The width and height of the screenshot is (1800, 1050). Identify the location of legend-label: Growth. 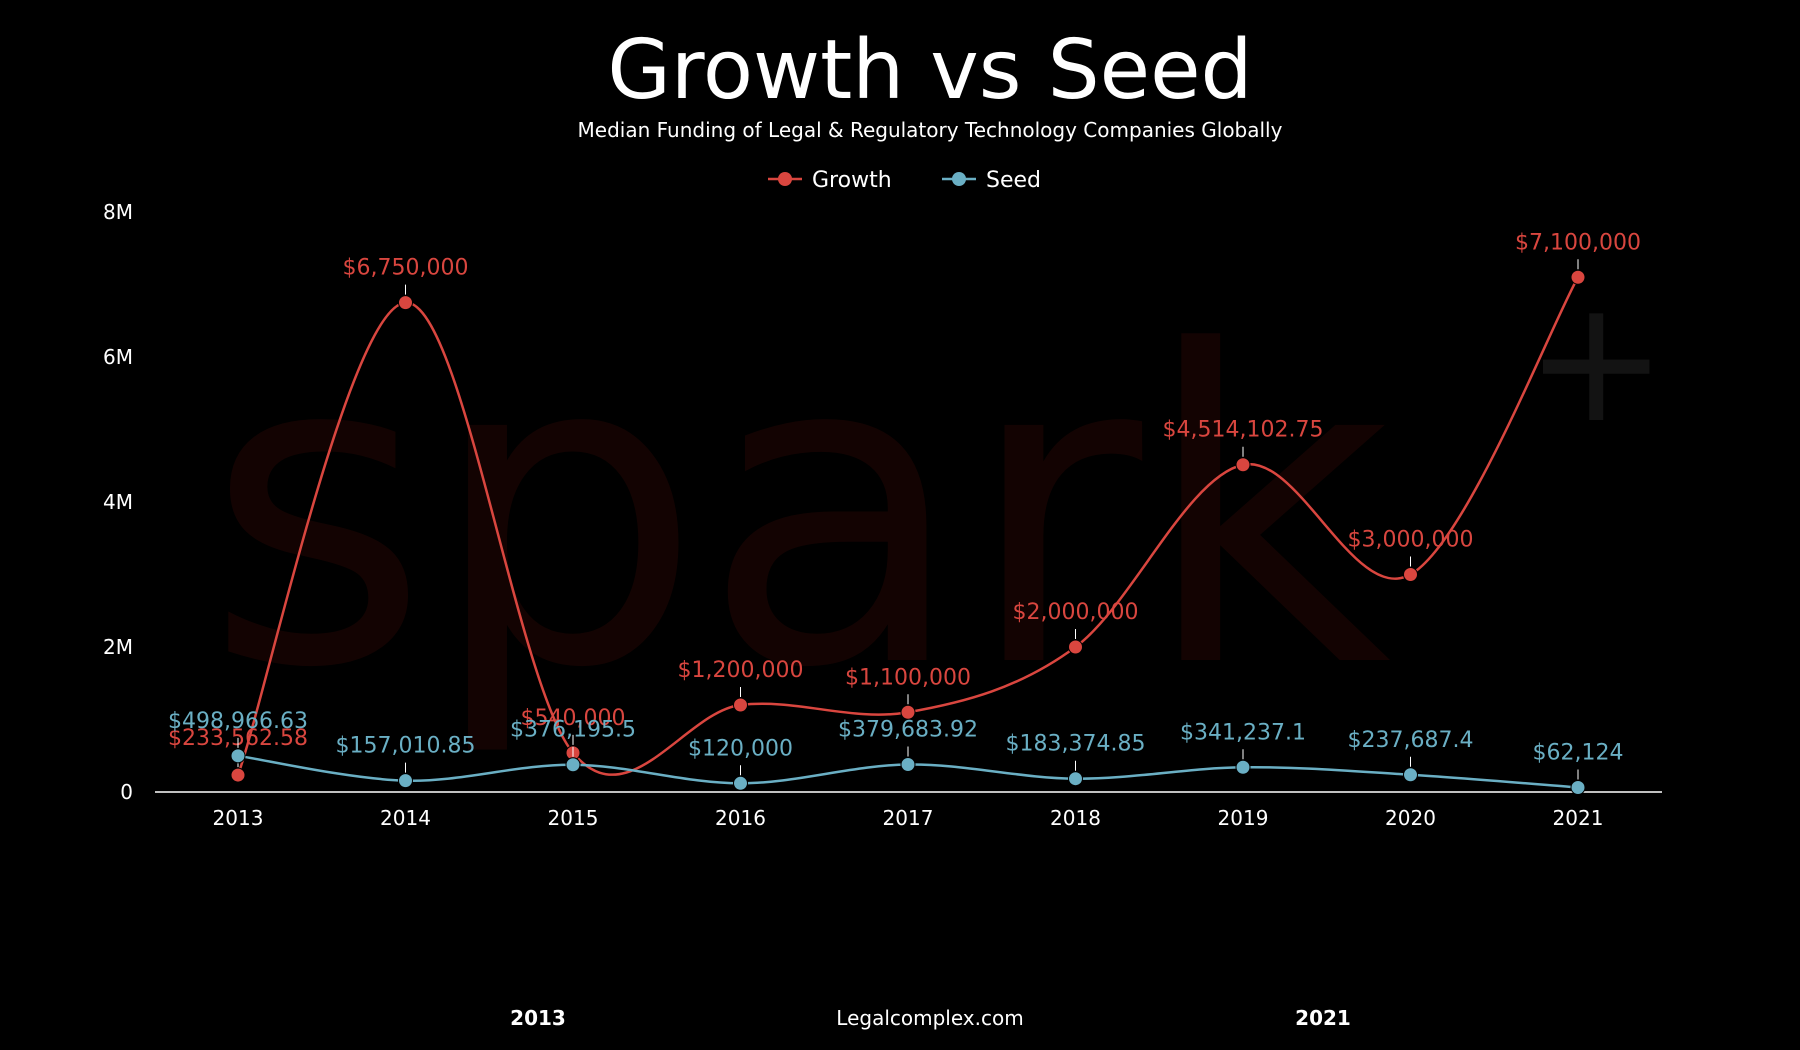
(852, 180).